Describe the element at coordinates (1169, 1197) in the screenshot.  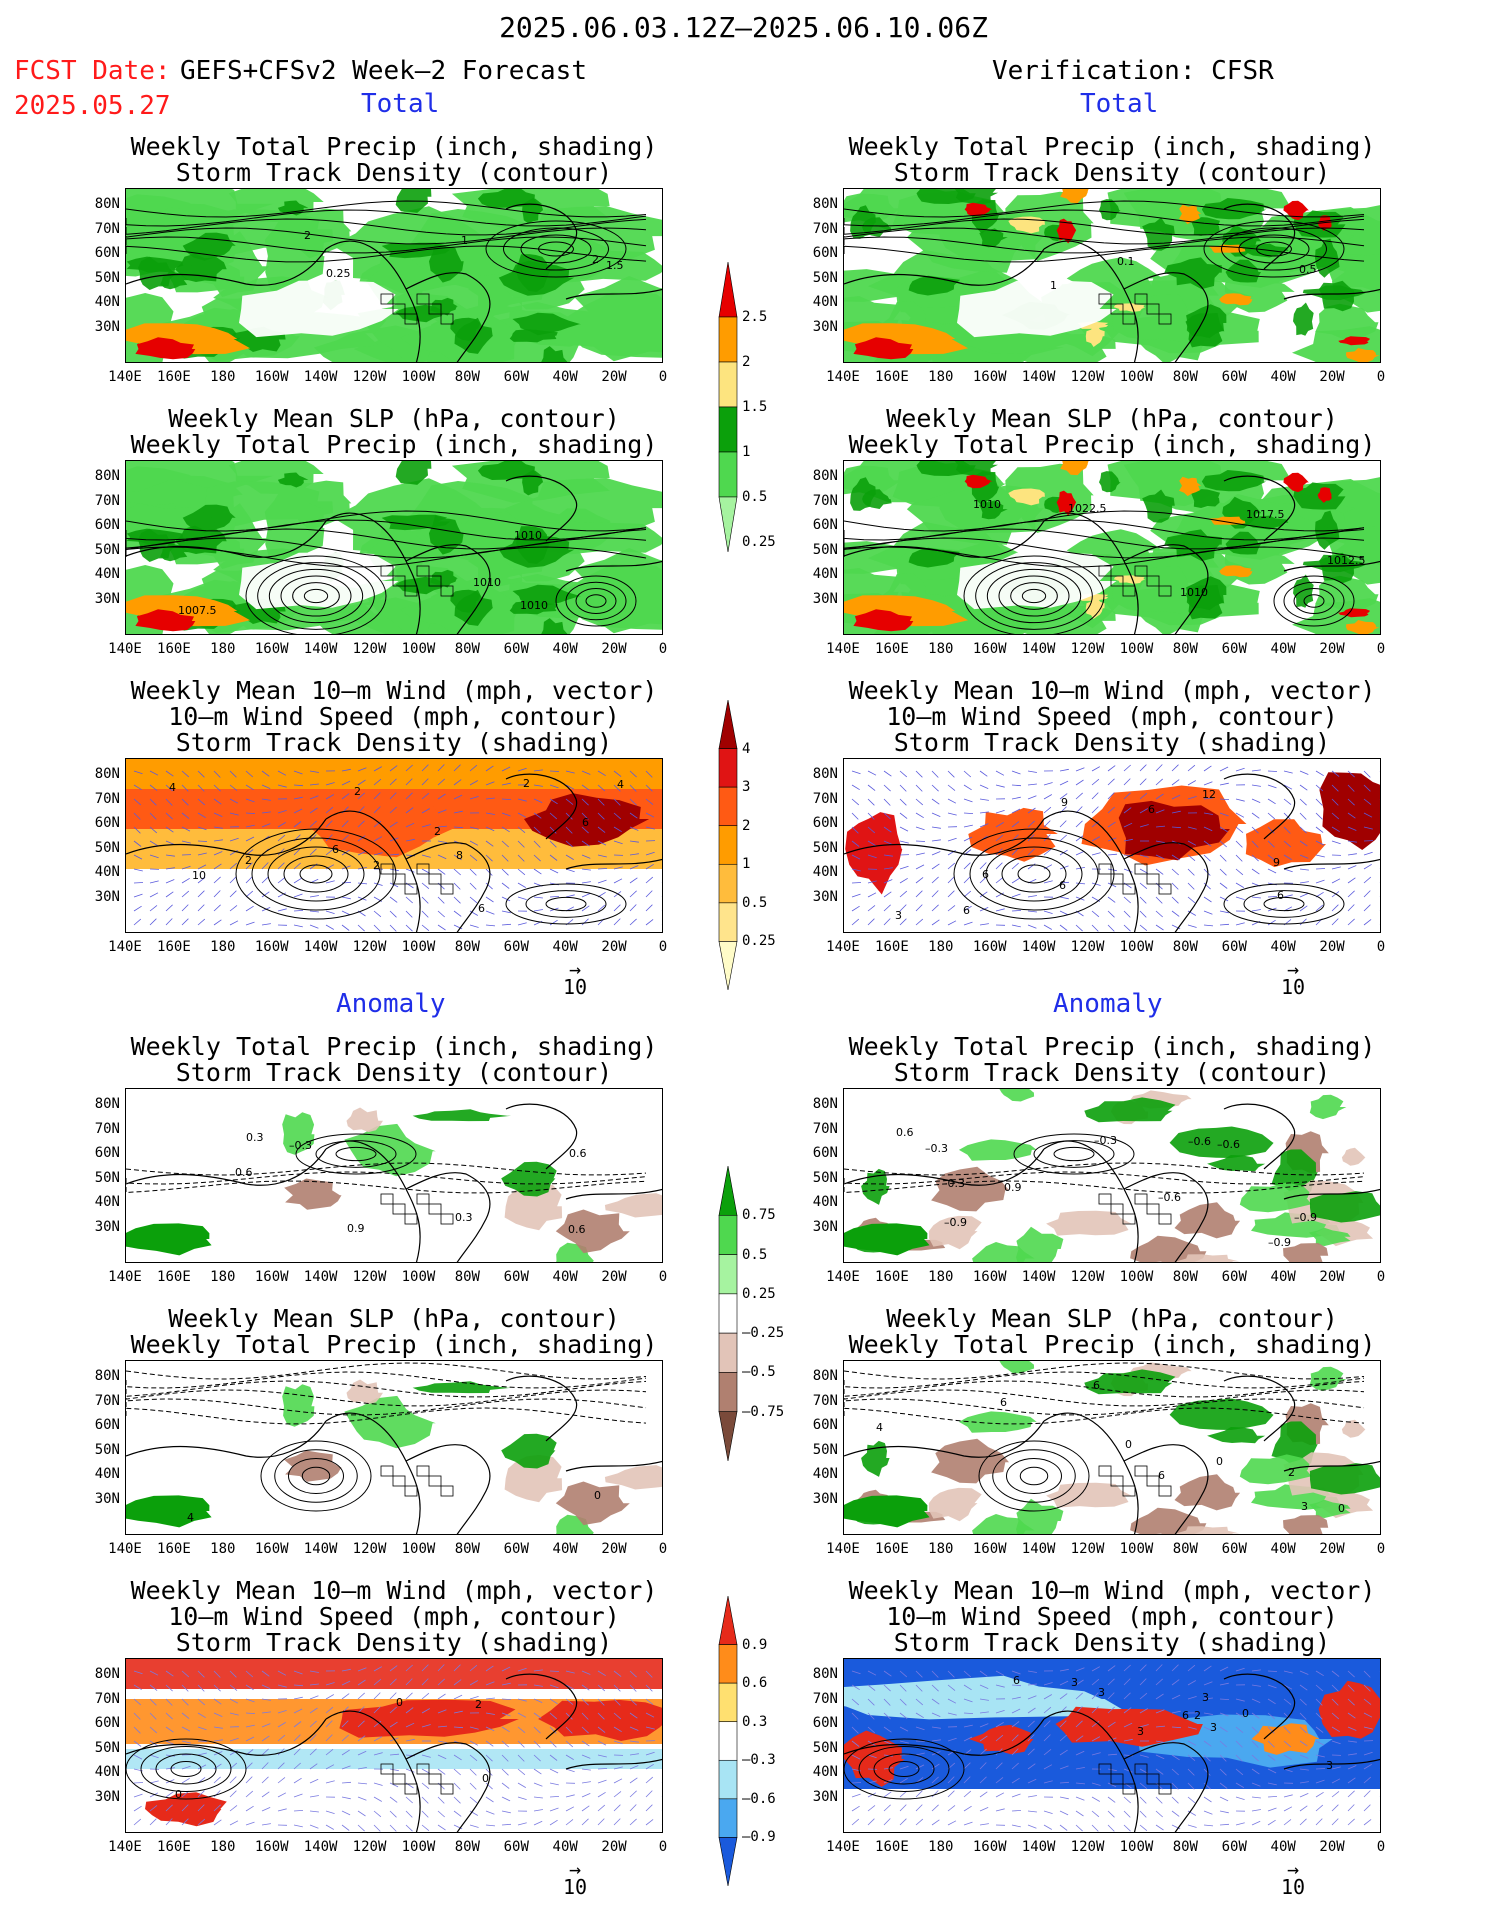
I see `contour-label: –0.6` at that location.